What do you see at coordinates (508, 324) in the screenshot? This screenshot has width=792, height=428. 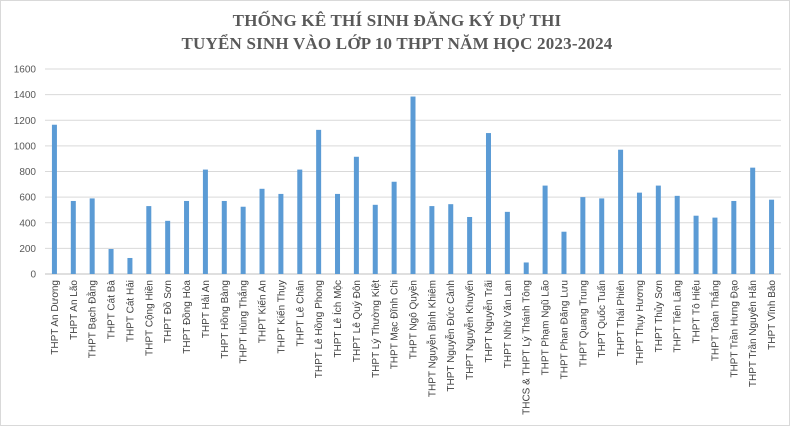 I see `x-category-label: THPT Nhữ Văn Lan` at bounding box center [508, 324].